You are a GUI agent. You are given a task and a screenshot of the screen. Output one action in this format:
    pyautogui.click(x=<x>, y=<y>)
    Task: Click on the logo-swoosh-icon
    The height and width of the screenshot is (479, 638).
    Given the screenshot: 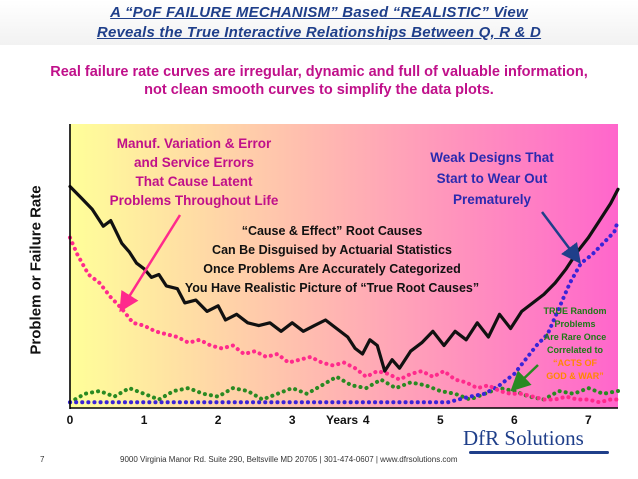 What is the action you would take?
    pyautogui.click(x=539, y=452)
    